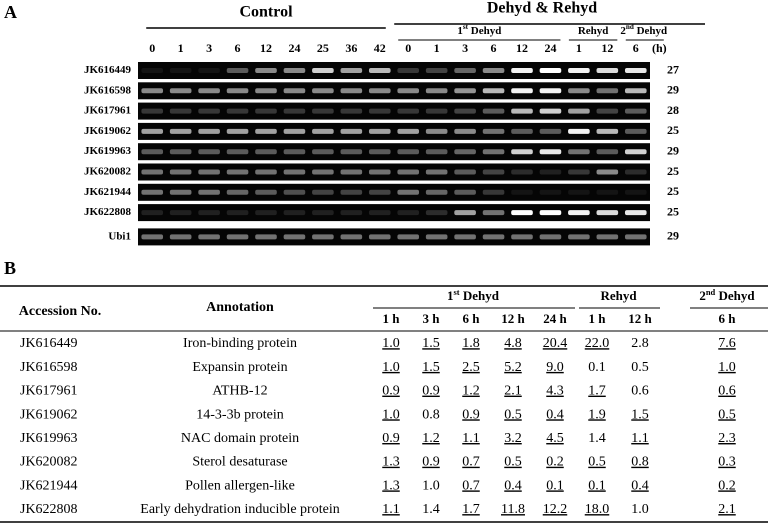 The width and height of the screenshot is (768, 525). Describe the element at coordinates (10, 12) in the screenshot. I see `panel-label: A` at that location.